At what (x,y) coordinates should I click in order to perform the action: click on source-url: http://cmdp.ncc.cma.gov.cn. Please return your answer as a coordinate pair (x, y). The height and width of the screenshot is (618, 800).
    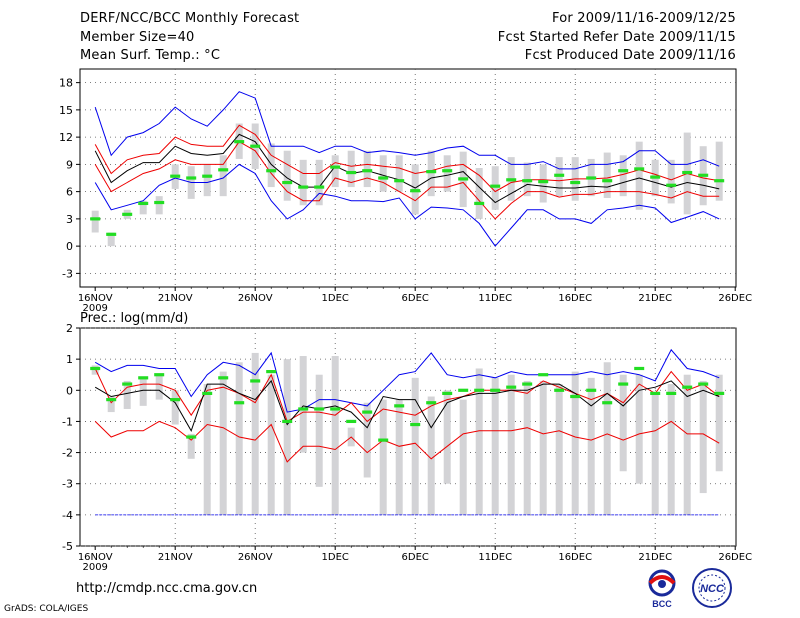
    Looking at the image, I should click on (167, 588).